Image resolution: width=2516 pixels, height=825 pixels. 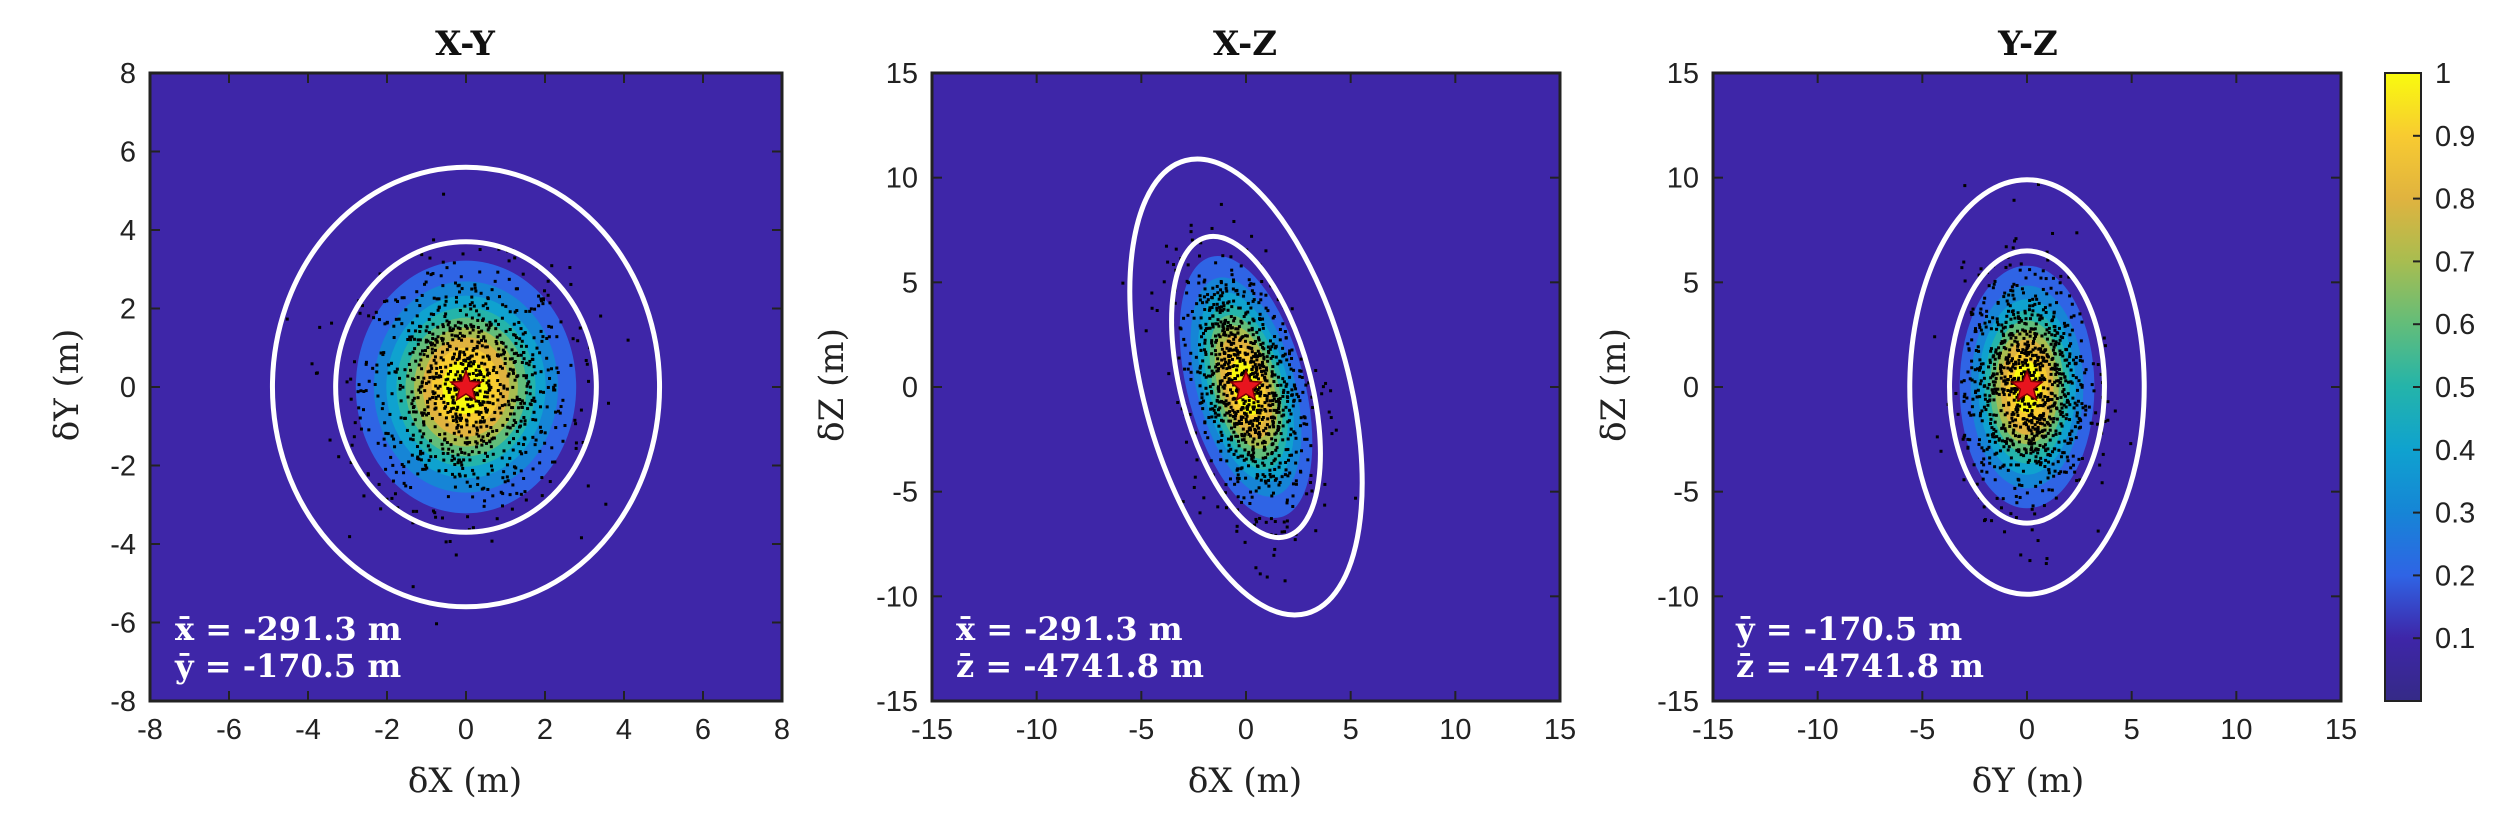 What do you see at coordinates (1848, 629) in the screenshot?
I see `mean-annotation-1: ȳ = -170.5 m` at bounding box center [1848, 629].